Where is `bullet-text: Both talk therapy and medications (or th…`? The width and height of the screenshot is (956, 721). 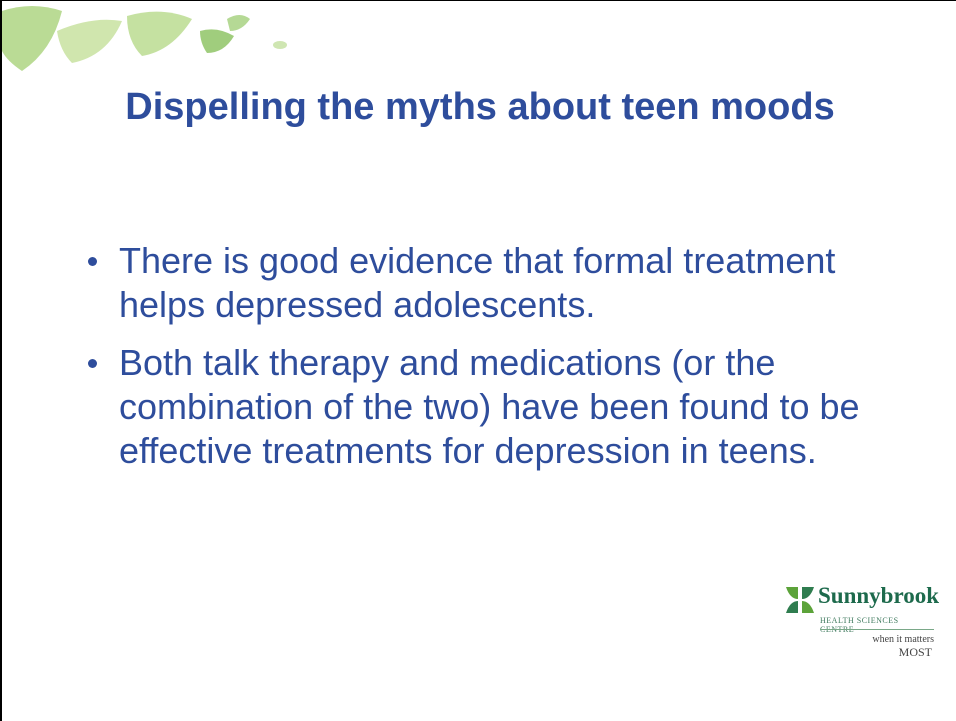 bullet-text: Both talk therapy and medications (or th… is located at coordinates (489, 406).